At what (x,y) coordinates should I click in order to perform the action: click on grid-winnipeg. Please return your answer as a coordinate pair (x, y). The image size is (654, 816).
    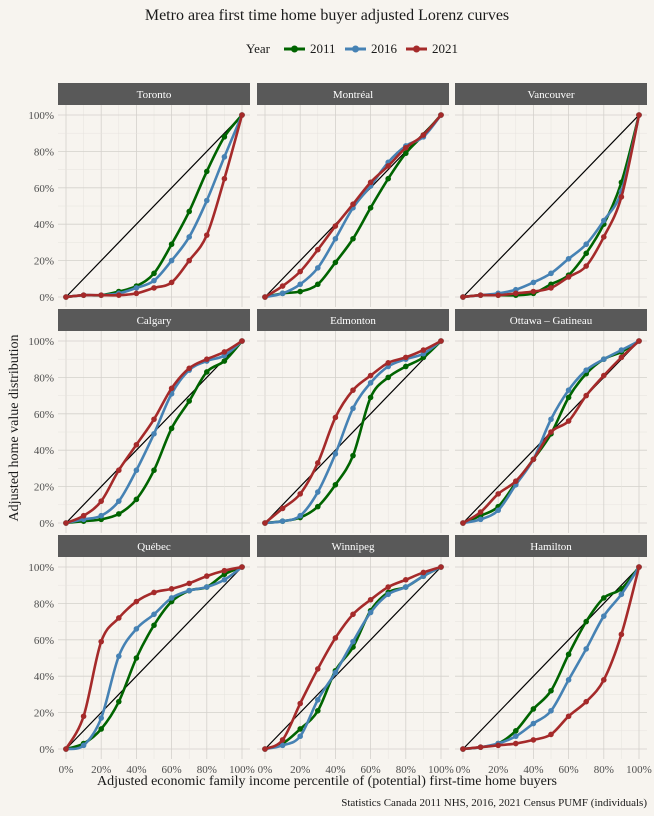
    Looking at the image, I should click on (353, 658).